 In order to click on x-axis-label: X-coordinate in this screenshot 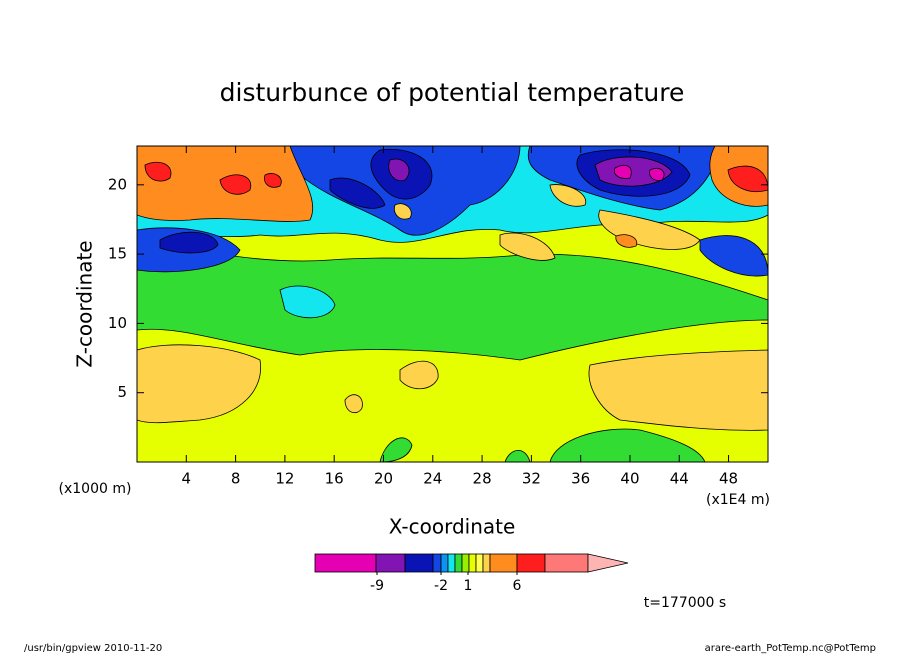, I will do `click(452, 527)`.